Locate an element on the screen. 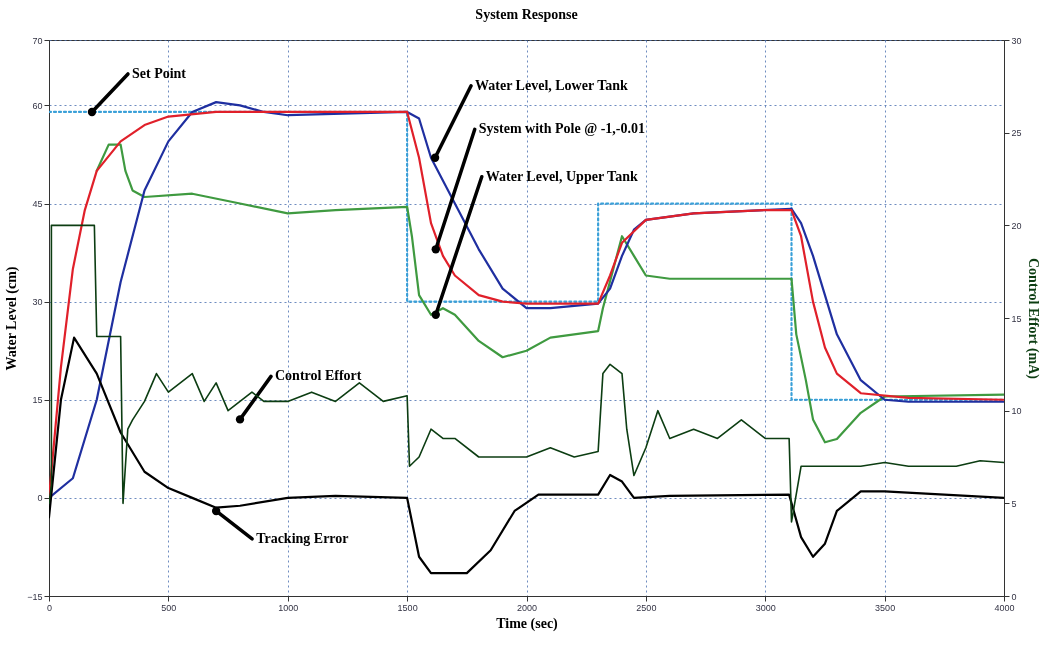 The image size is (1064, 659). x-tick-label: 1500 is located at coordinates (407, 607).